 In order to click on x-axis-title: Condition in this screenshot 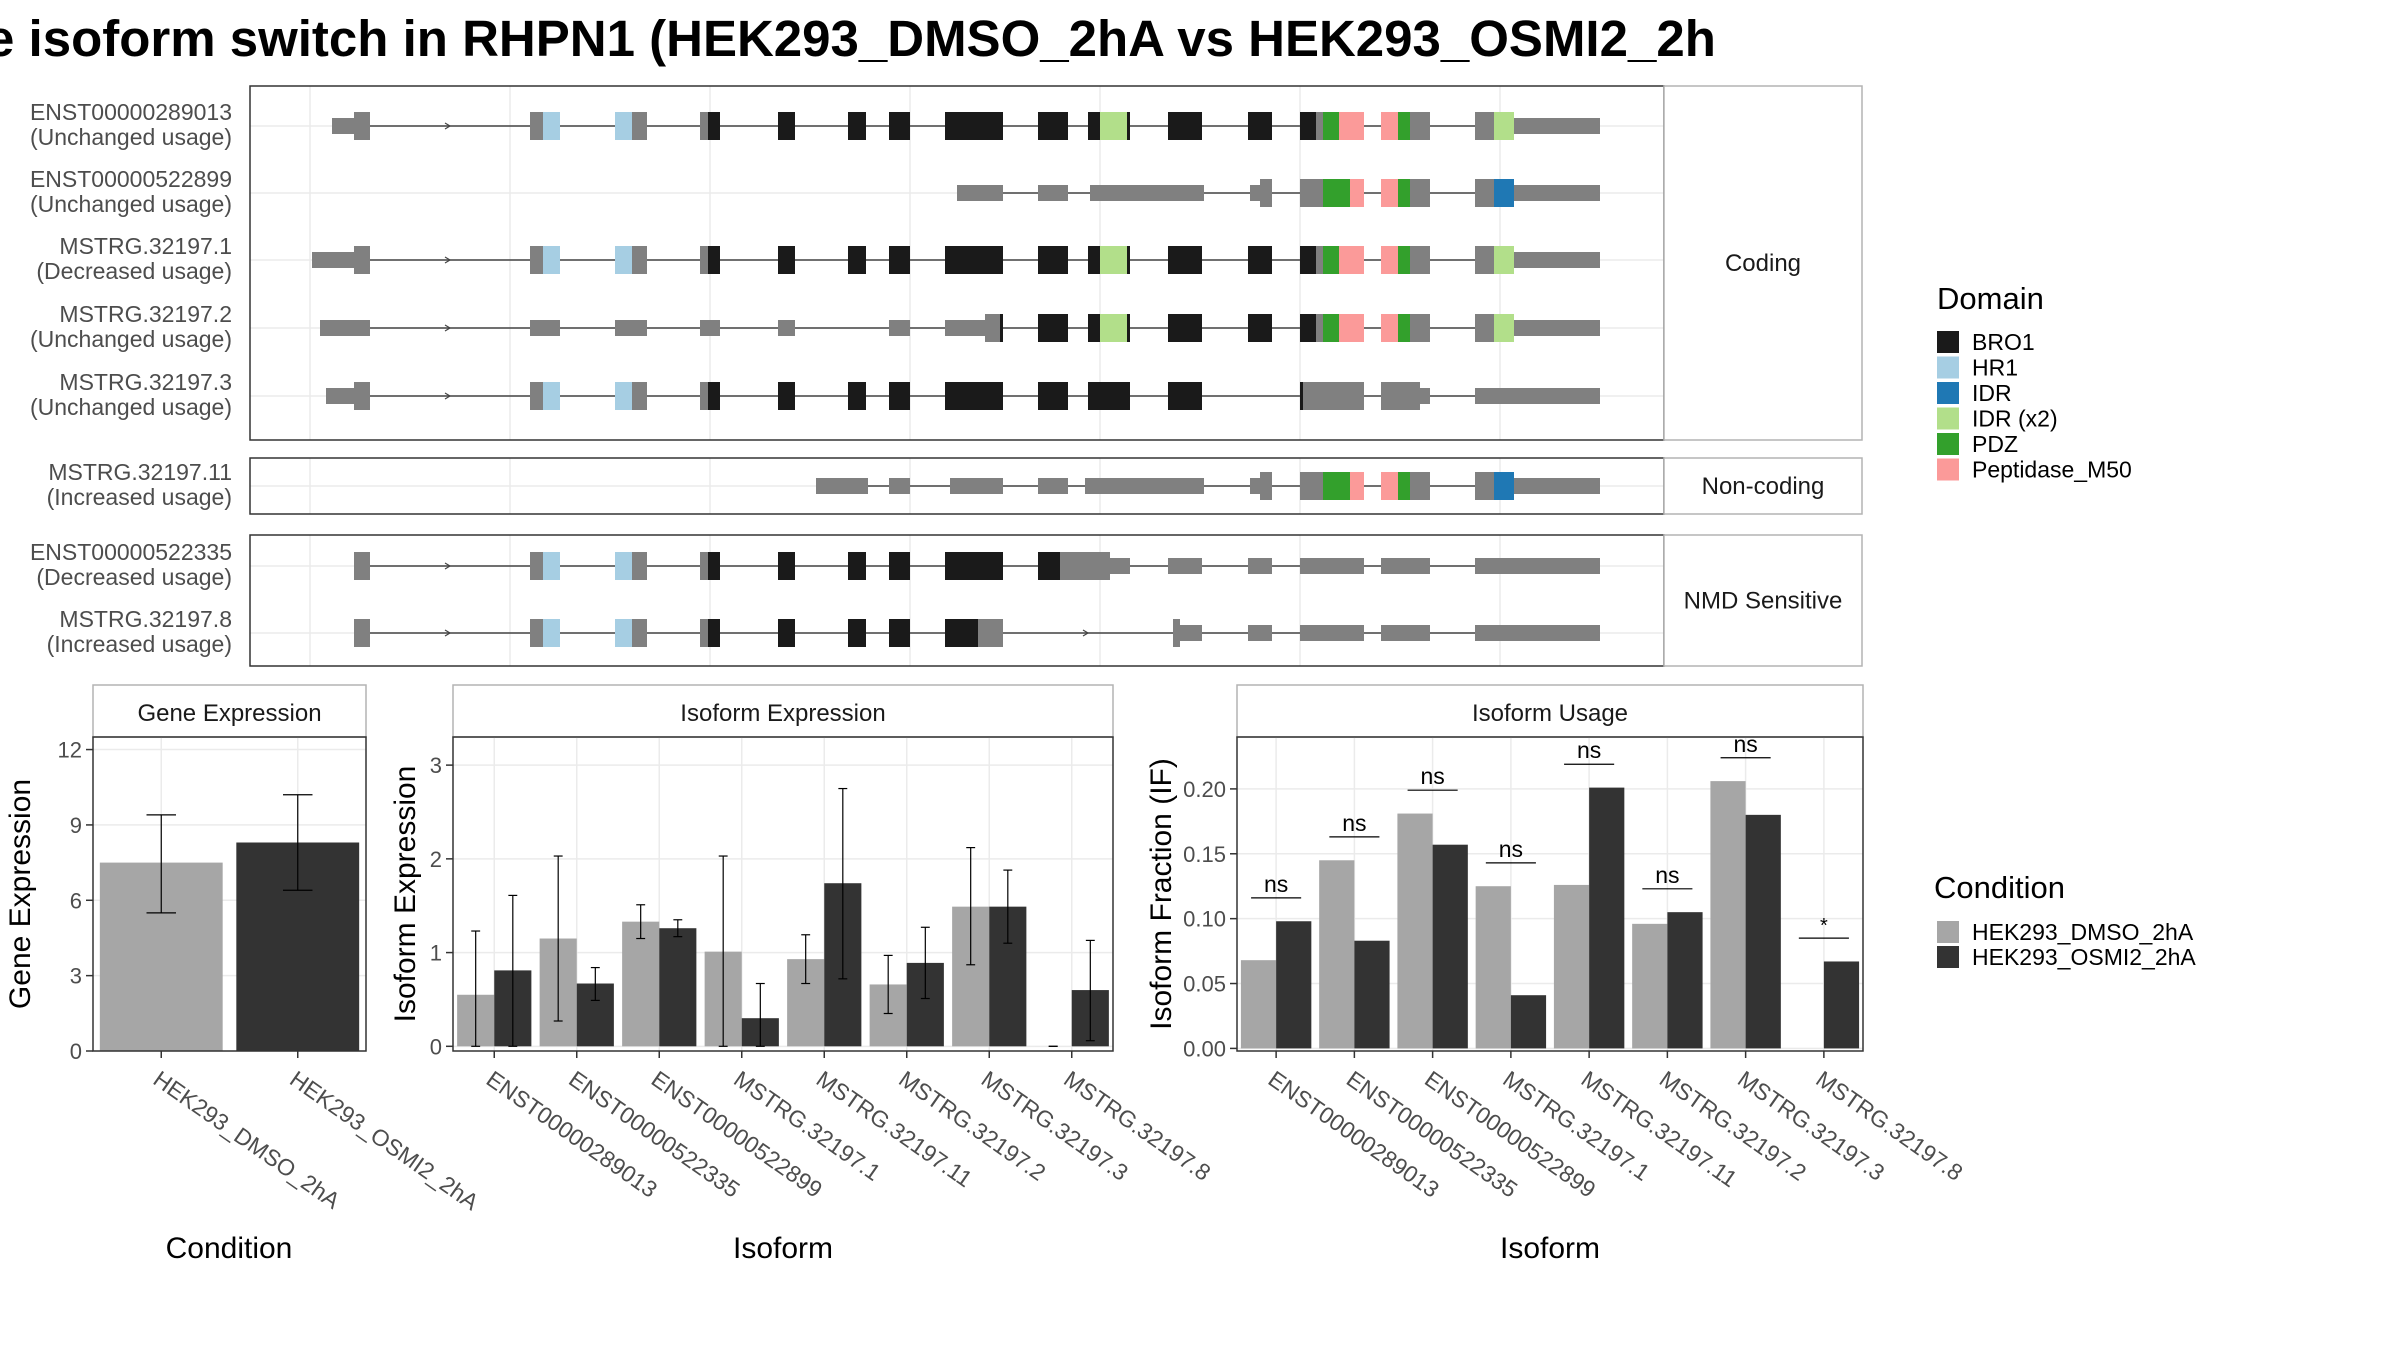, I will do `click(229, 1248)`.